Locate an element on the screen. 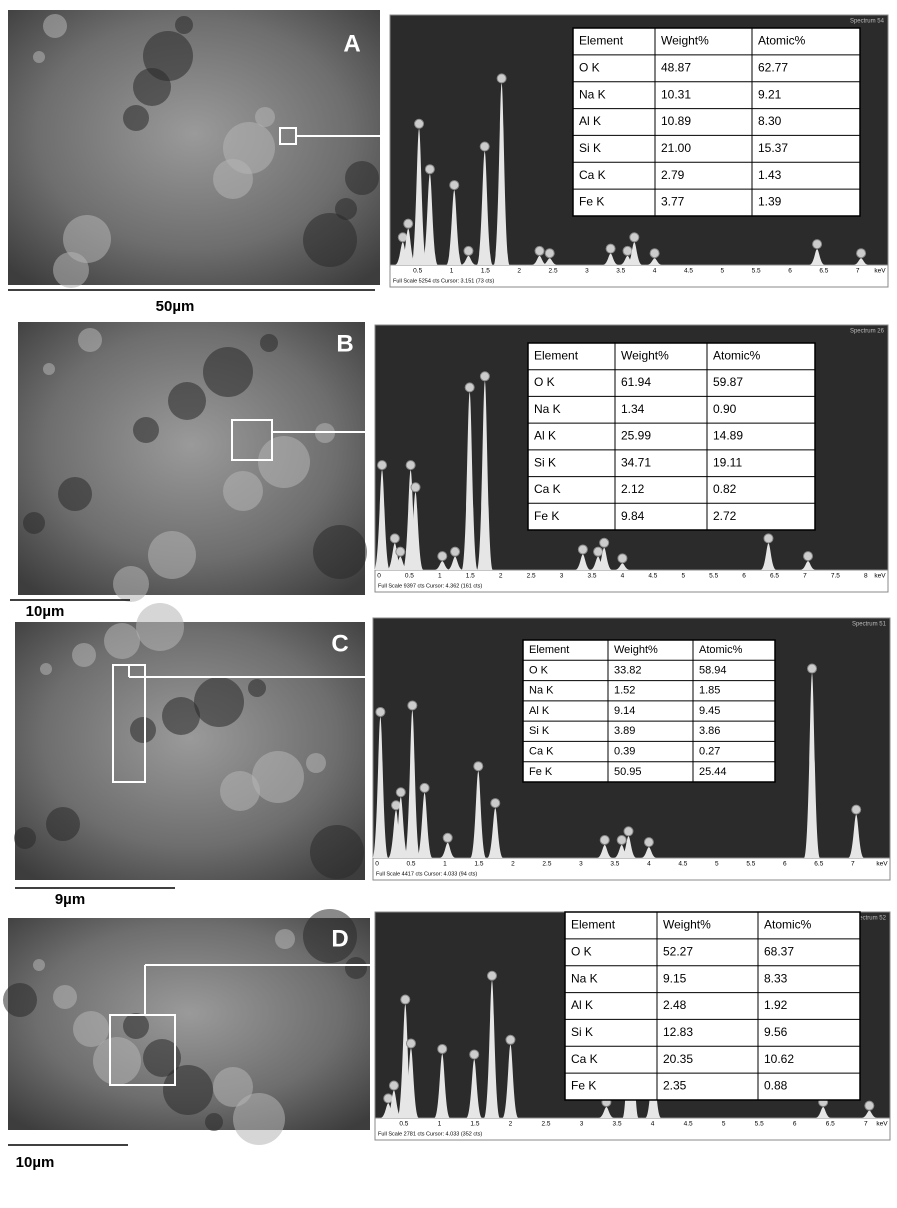  table-cell: 2.12 is located at coordinates (633, 489).